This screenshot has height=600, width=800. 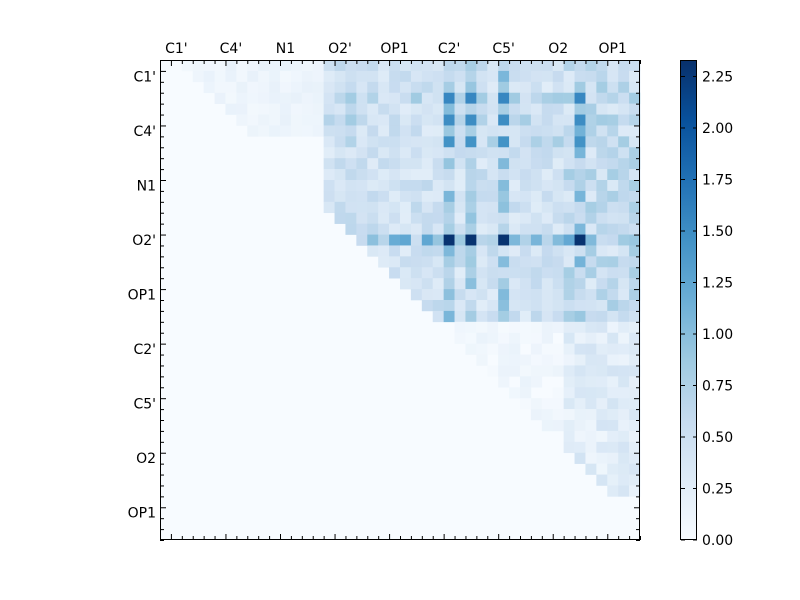 I want to click on x-tick-label: C2', so click(x=449, y=49).